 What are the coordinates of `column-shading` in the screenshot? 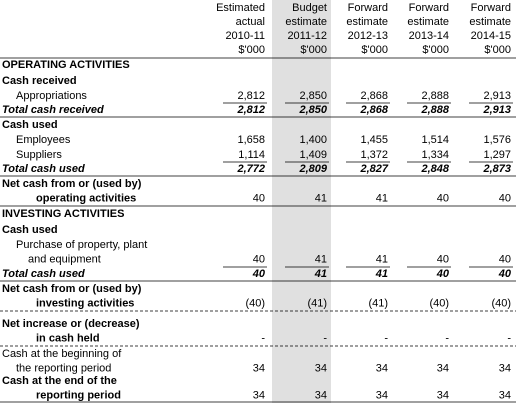 It's located at (301, 201).